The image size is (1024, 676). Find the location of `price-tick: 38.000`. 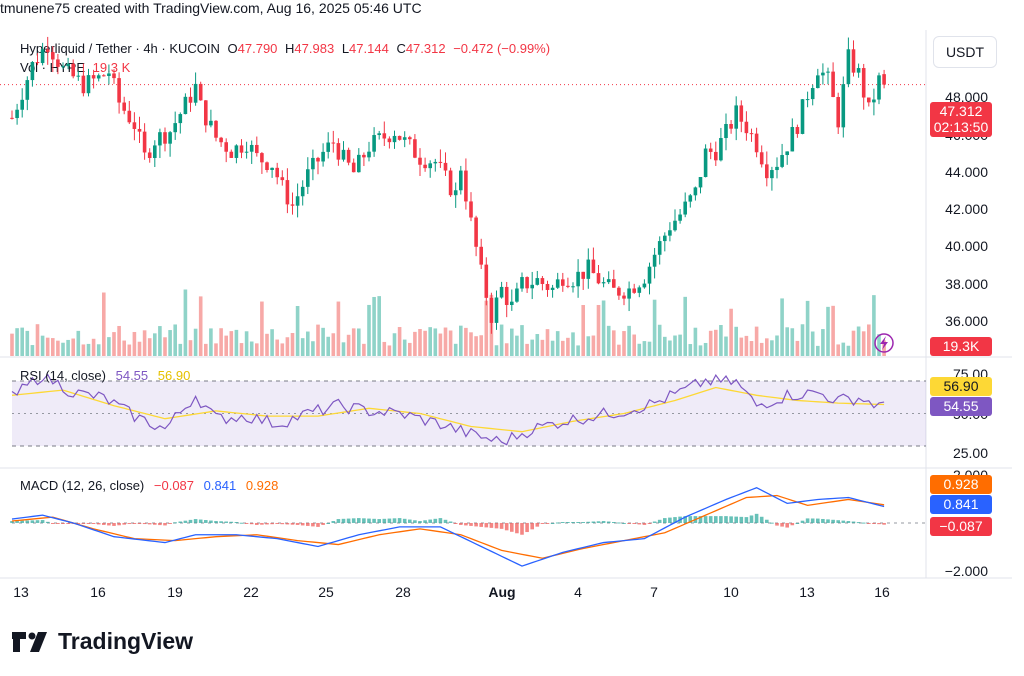

price-tick: 38.000 is located at coordinates (966, 284).